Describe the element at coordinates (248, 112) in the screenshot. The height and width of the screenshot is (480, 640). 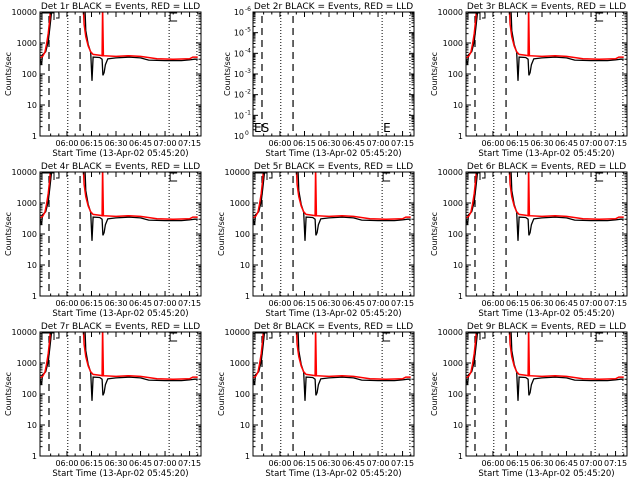
I see `y-tick-exponent: -1` at that location.